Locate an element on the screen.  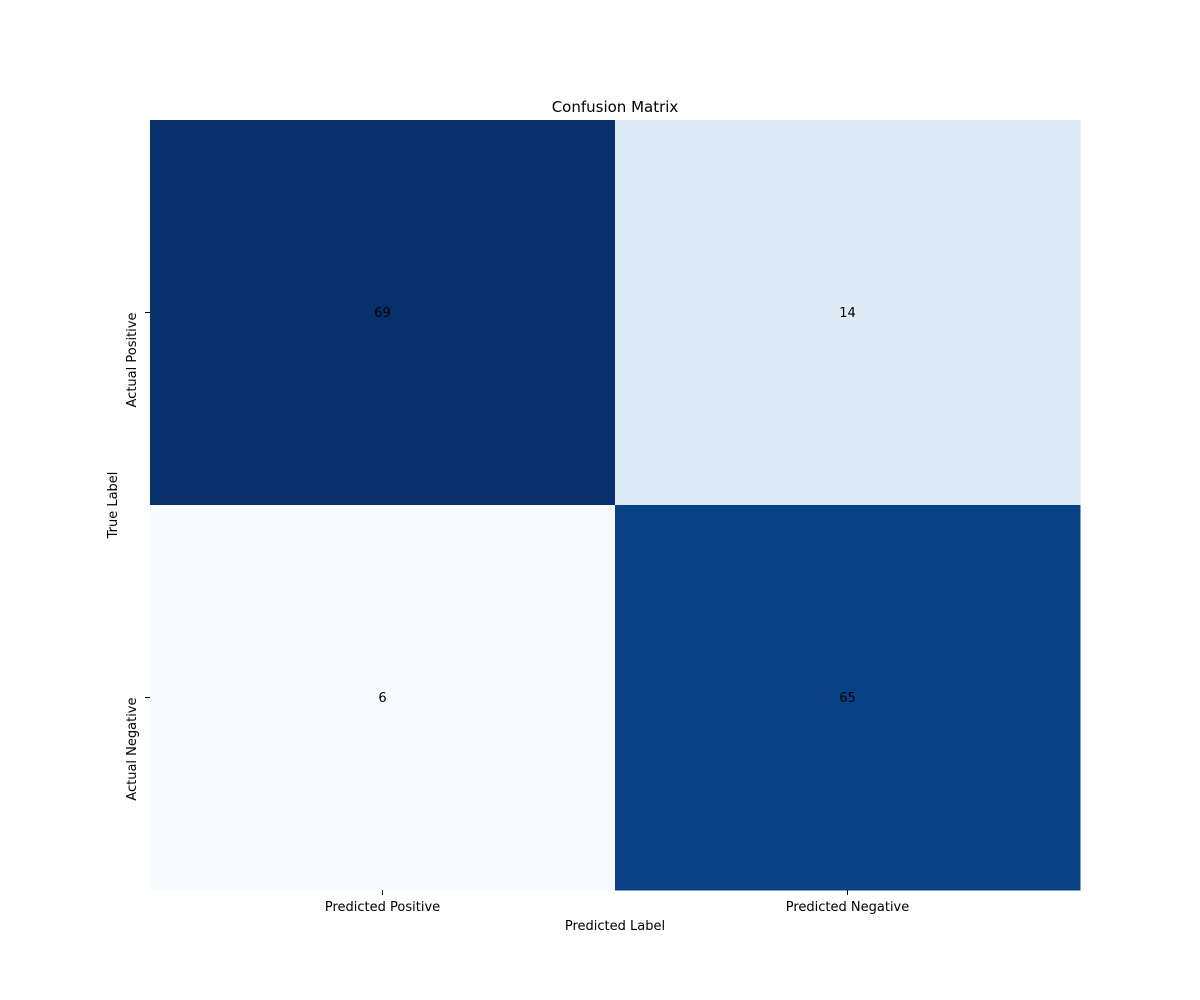
cell-value-label-r0-c1: 14 is located at coordinates (847, 313).